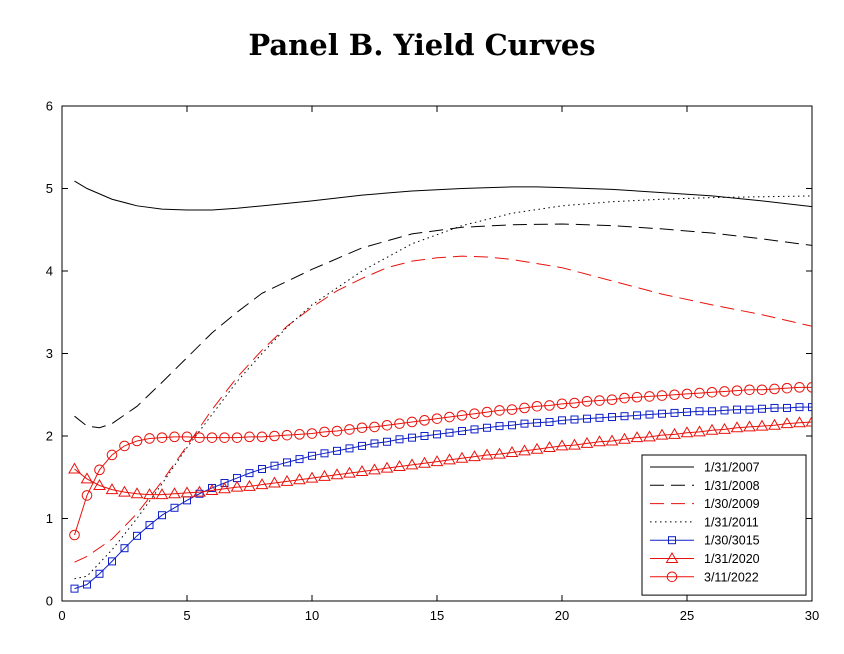 Image resolution: width=844 pixels, height=654 pixels. I want to click on x-tick-label: 25, so click(687, 615).